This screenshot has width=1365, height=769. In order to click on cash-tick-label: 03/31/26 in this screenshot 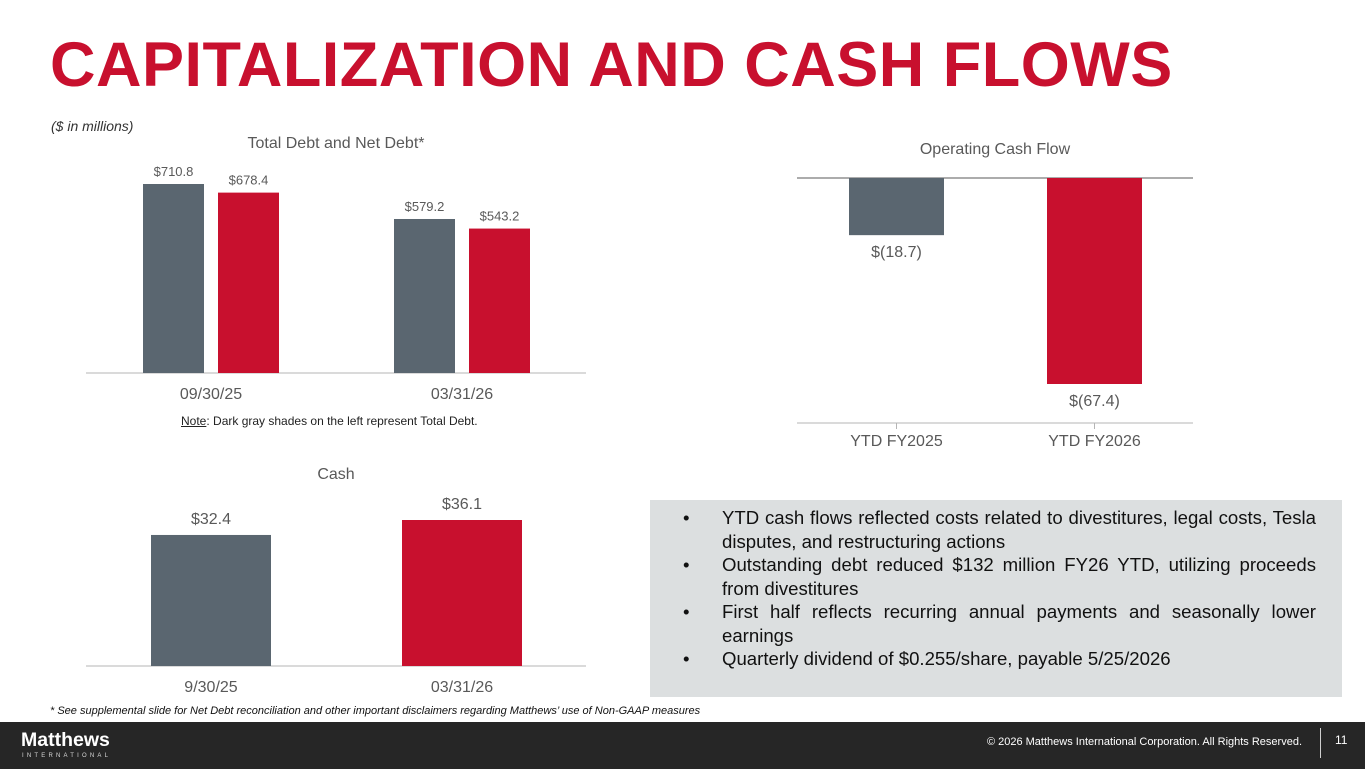, I will do `click(462, 687)`.